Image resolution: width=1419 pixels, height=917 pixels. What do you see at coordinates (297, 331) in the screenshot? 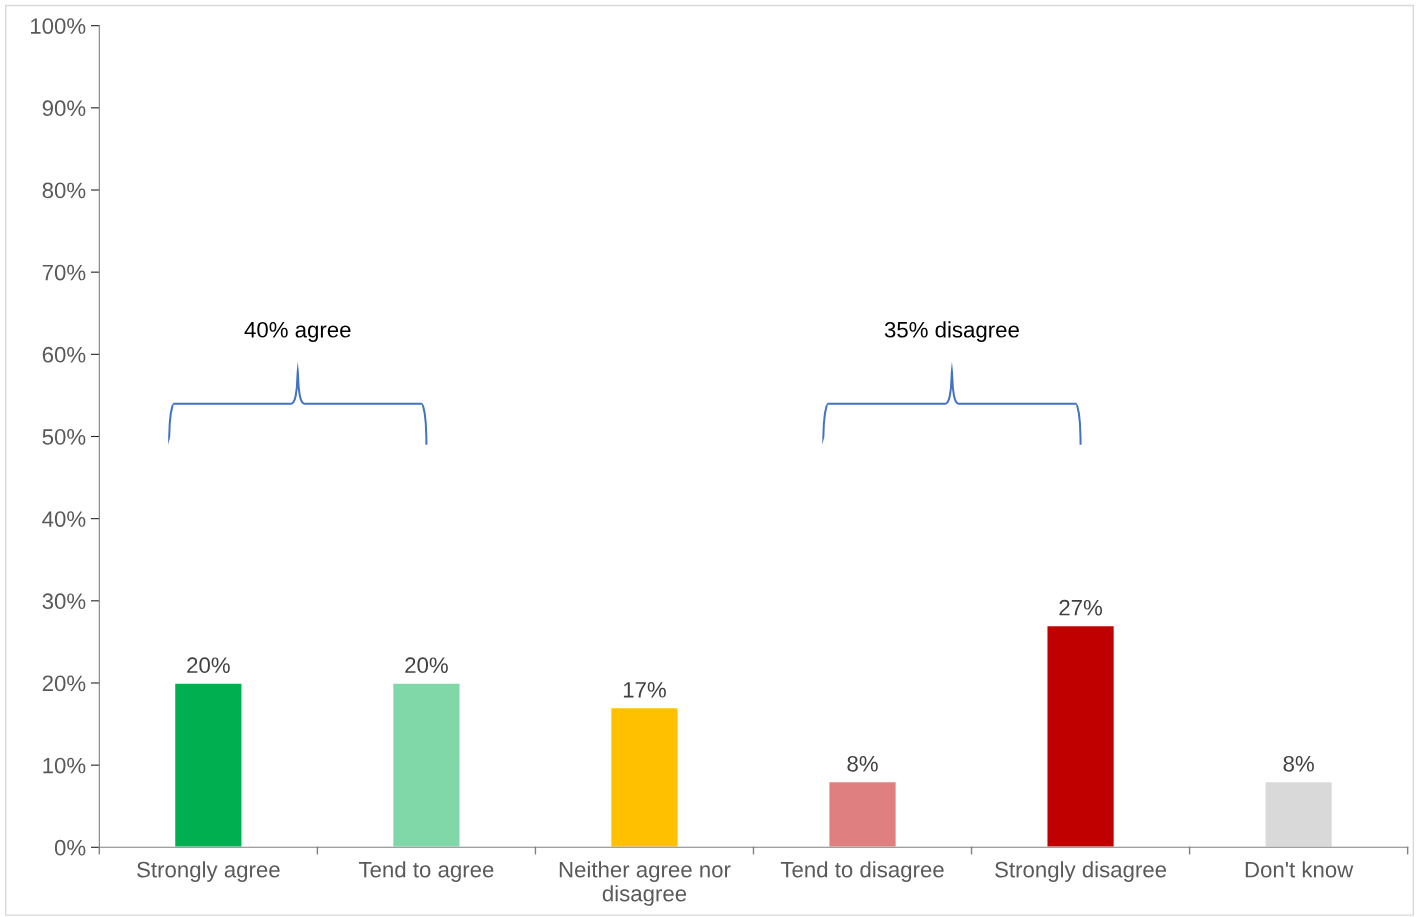
I see `annotation: 40% agree` at bounding box center [297, 331].